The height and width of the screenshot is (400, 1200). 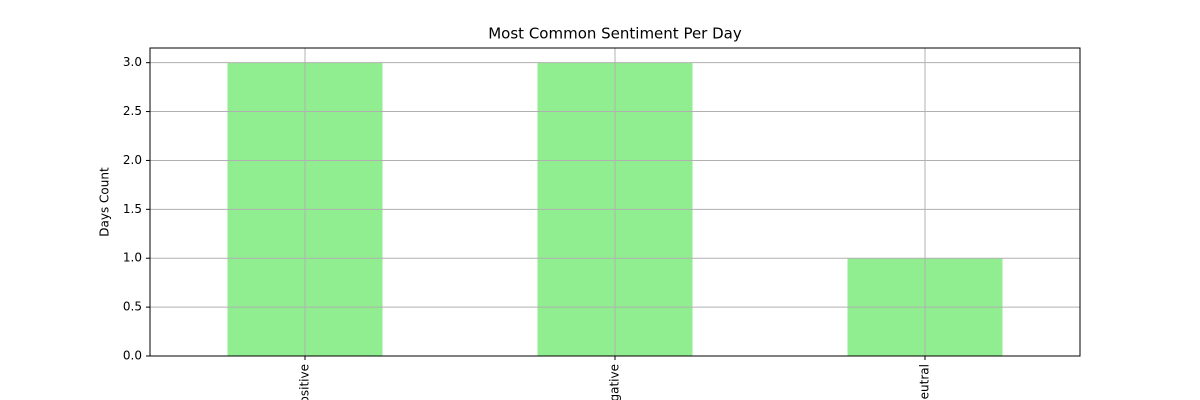 I want to click on x-tick-label: Negative, so click(x=615, y=382).